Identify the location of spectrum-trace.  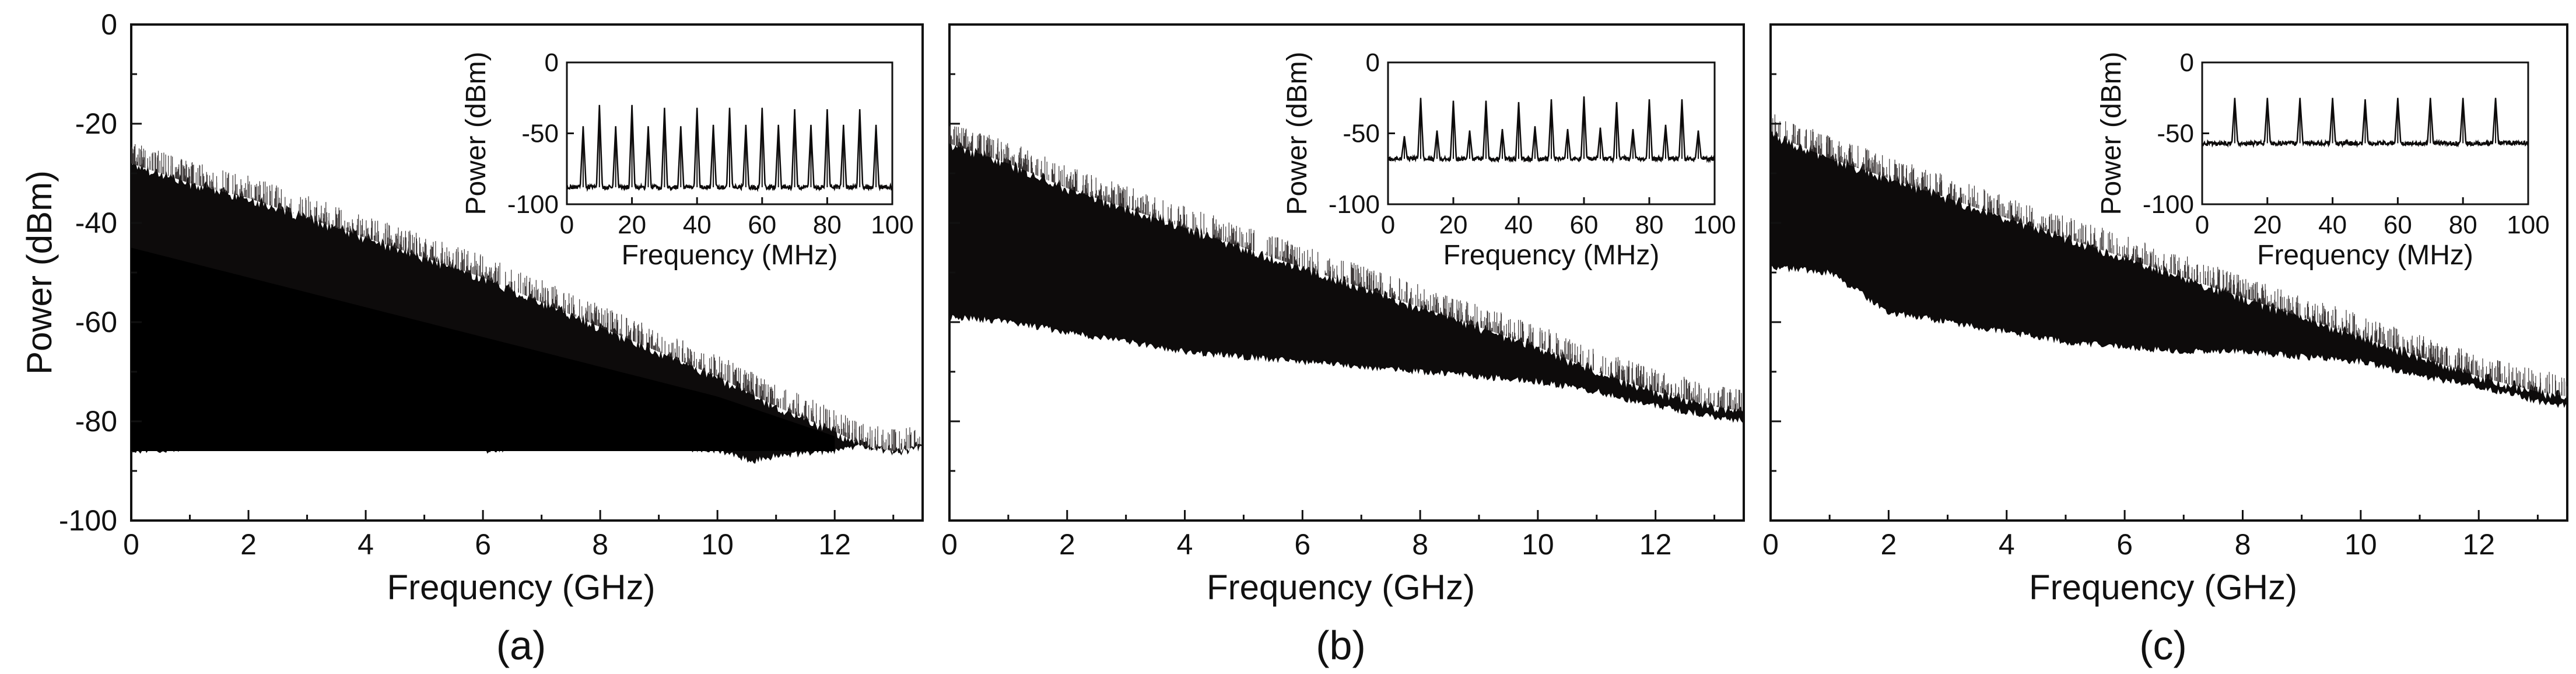
(1346, 283).